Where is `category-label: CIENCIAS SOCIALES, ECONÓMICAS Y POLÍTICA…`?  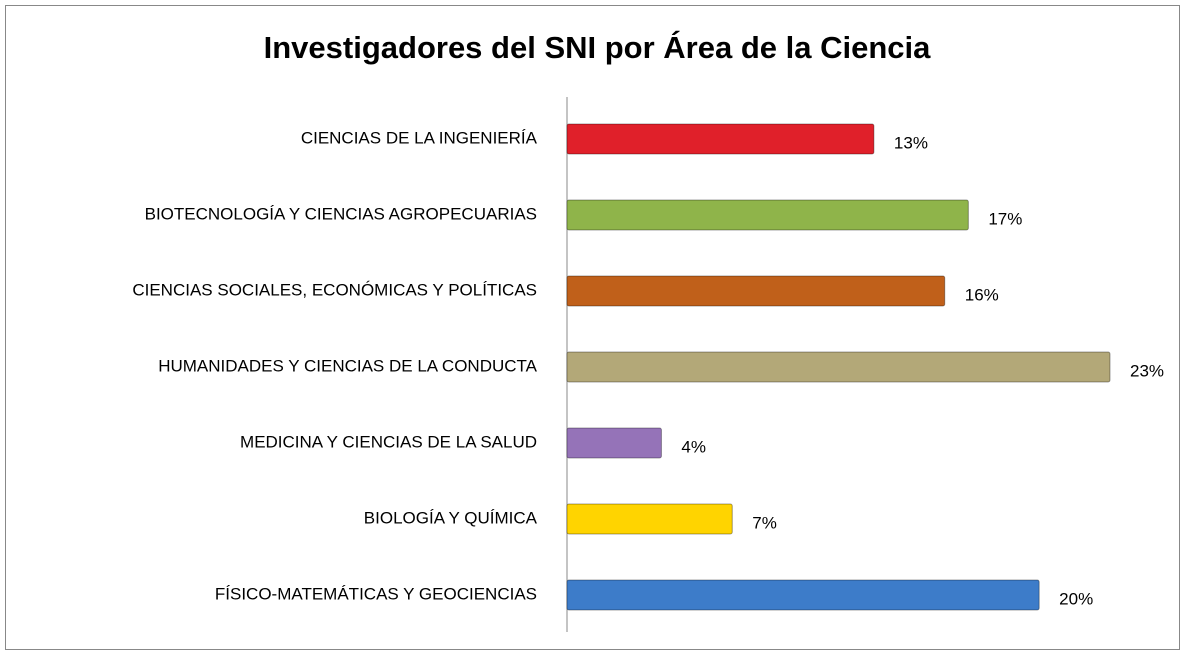
category-label: CIENCIAS SOCIALES, ECONÓMICAS Y POLÍTICA… is located at coordinates (334, 289).